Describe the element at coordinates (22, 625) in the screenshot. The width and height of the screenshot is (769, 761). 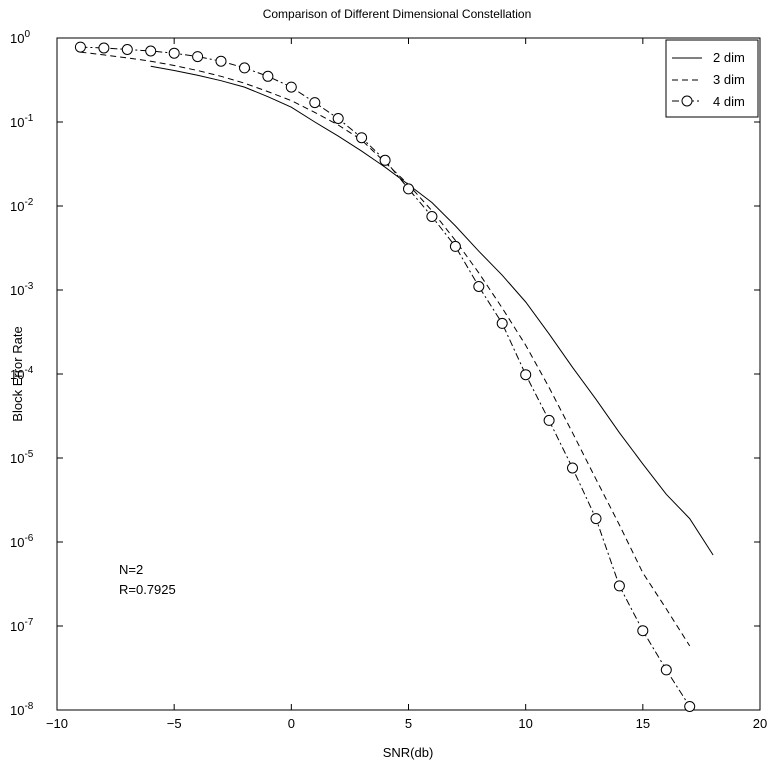
I see `y-tick-label: 10⁻⁷` at that location.